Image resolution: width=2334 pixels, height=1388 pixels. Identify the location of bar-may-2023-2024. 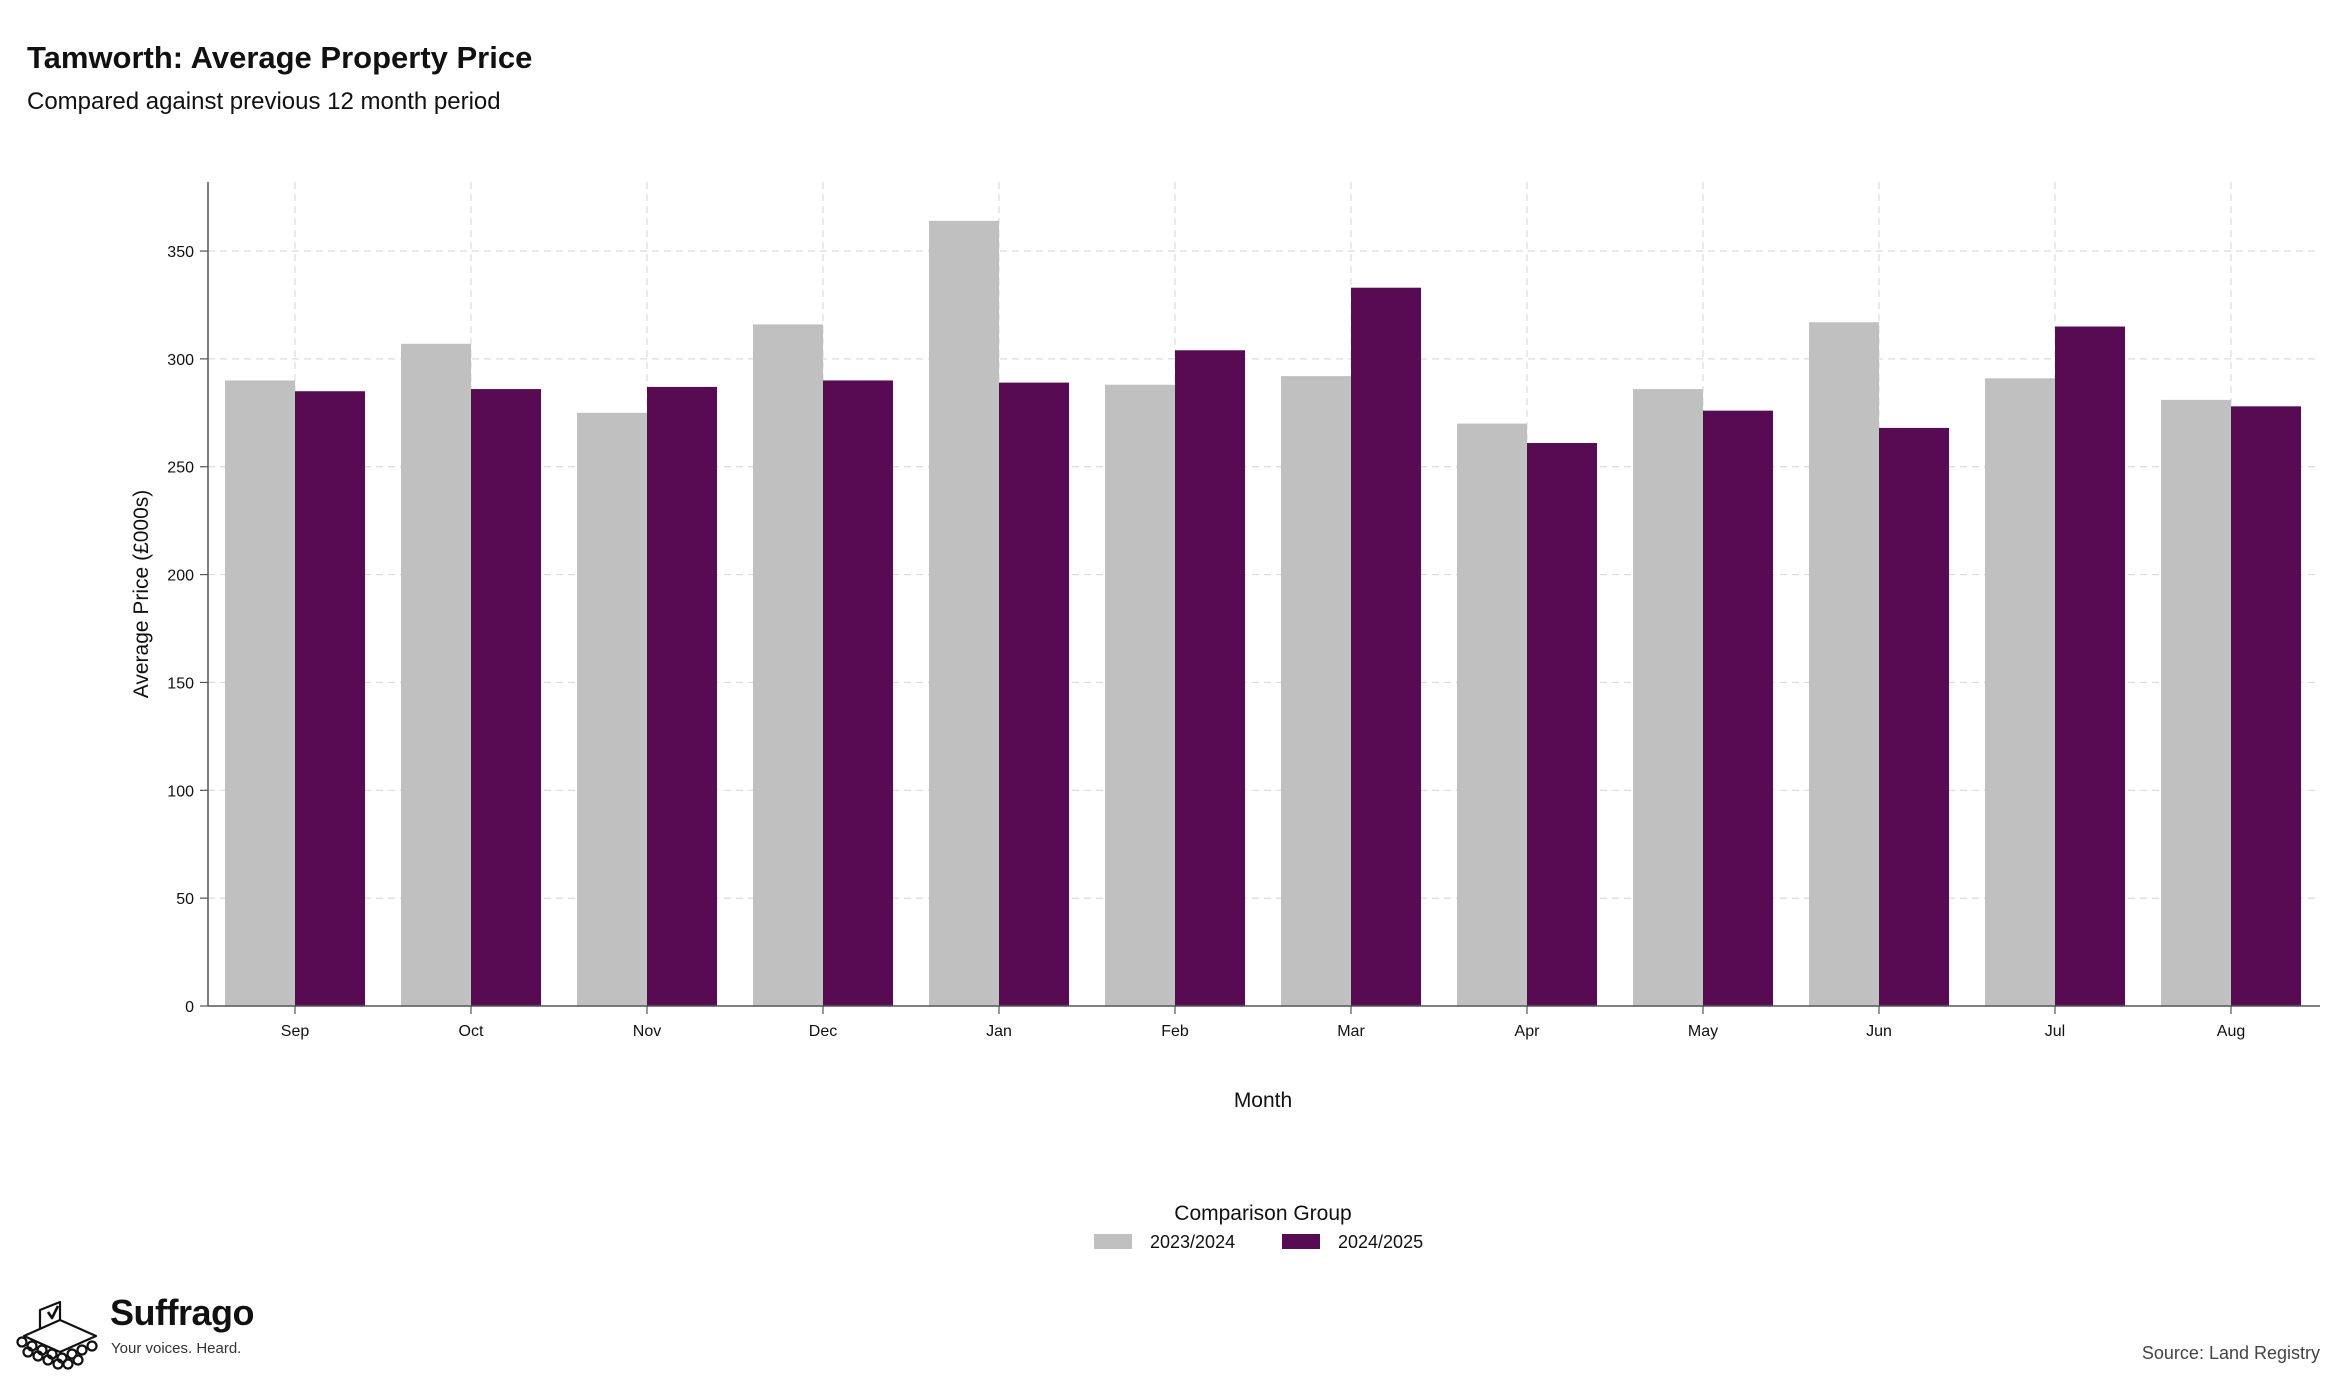
(1668, 698).